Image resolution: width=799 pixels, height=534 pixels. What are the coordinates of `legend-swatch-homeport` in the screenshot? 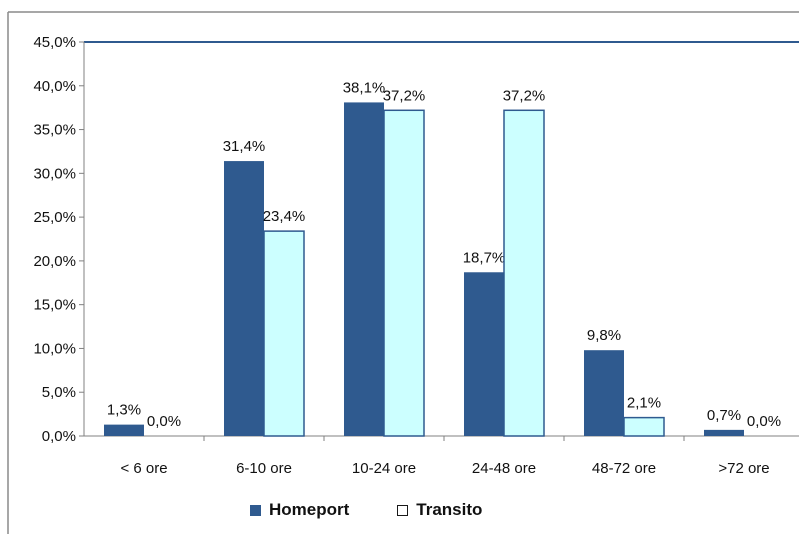 It's located at (255, 510).